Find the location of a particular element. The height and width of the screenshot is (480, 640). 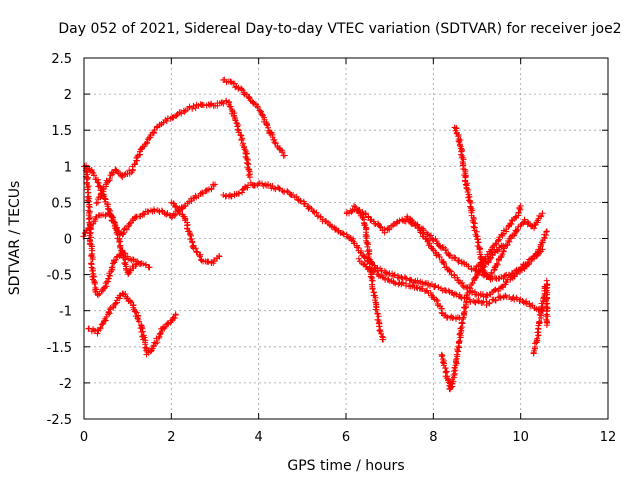

y-axis-title: SDTVAR / TECUs is located at coordinates (15, 238).